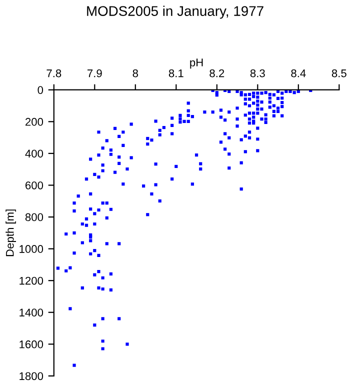  What do you see at coordinates (32, 249) in the screenshot?
I see `y-tick-label: 1000` at bounding box center [32, 249].